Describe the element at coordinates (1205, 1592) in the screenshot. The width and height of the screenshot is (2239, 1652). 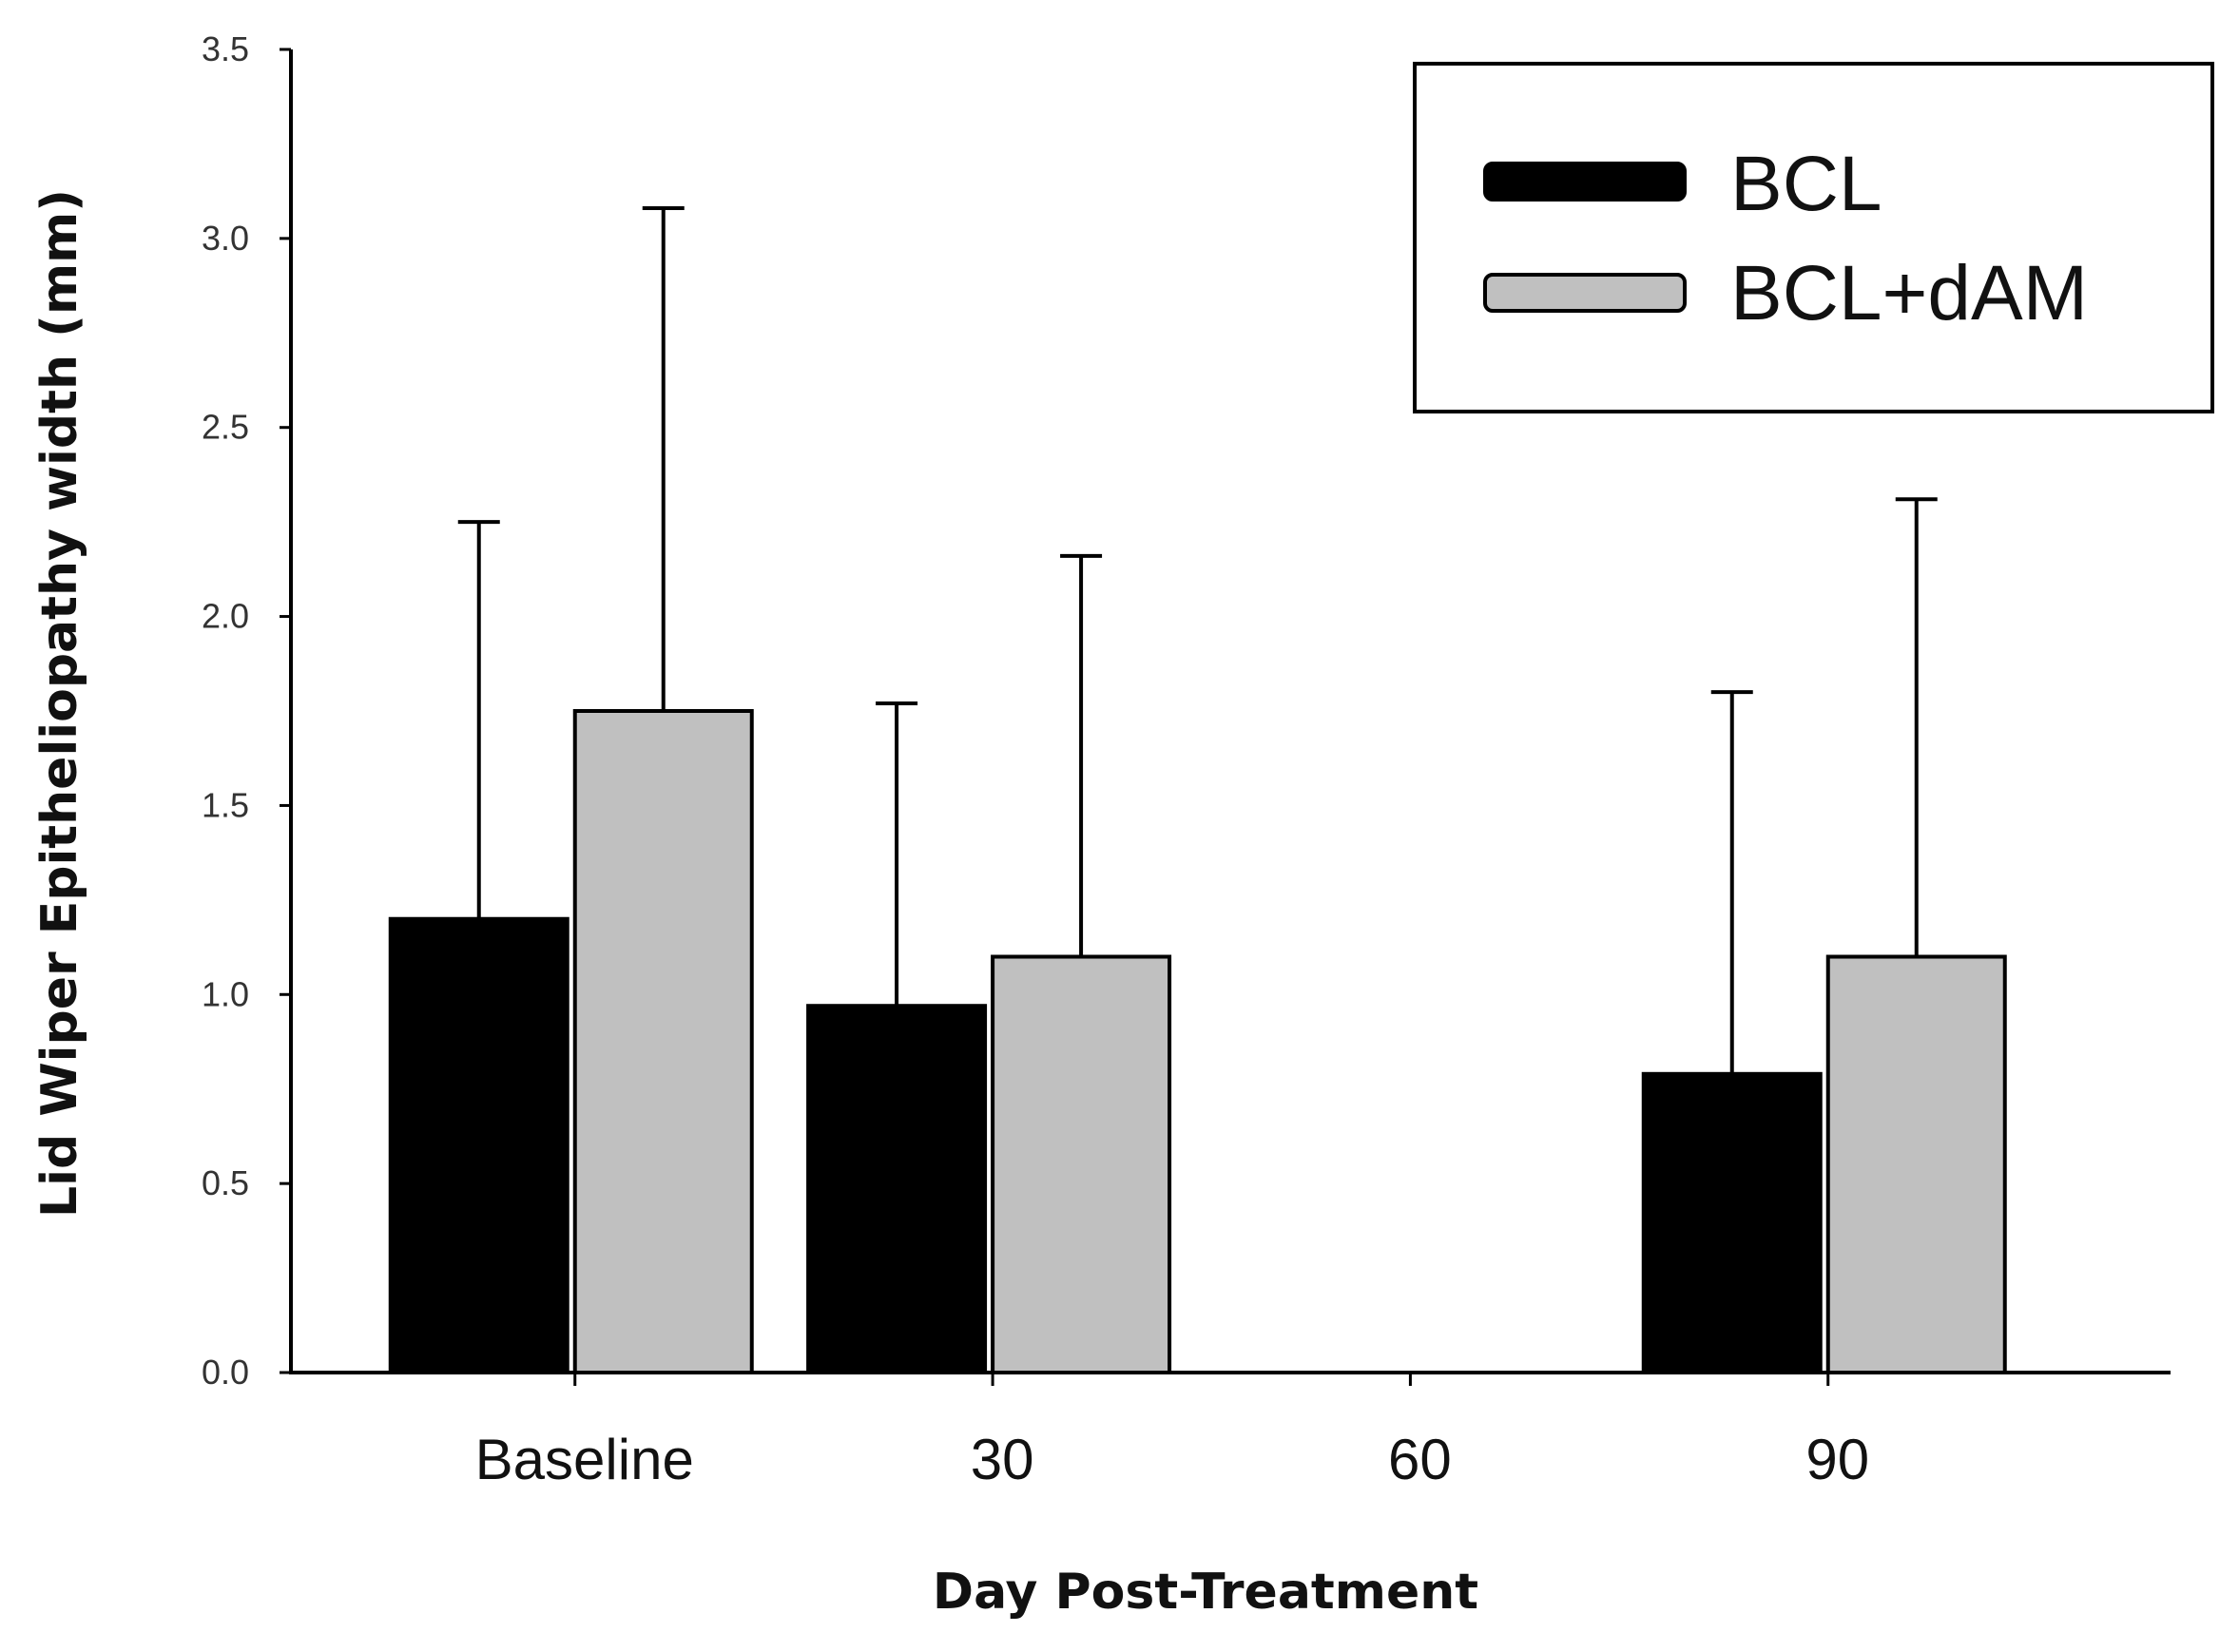
I see `x-axis-title: Day Post-Treatment` at that location.